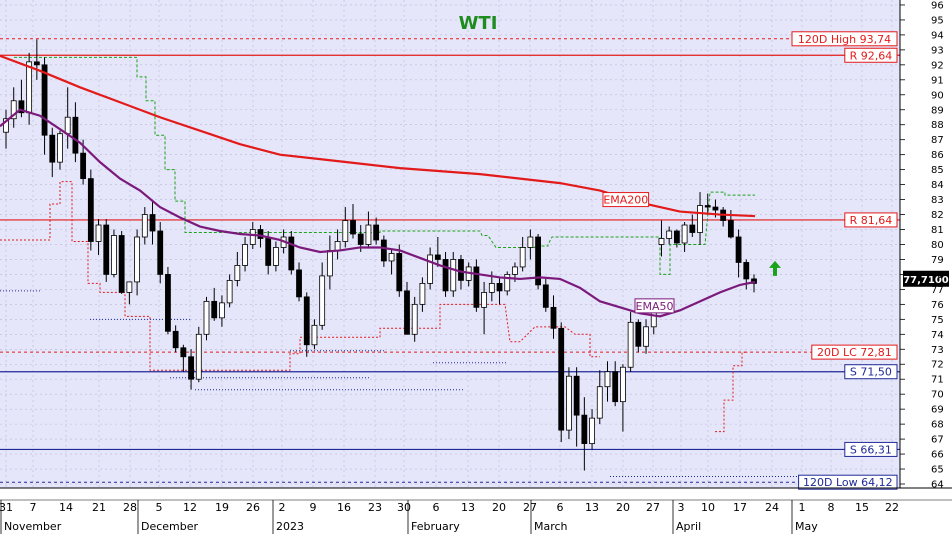 The width and height of the screenshot is (952, 540). I want to click on x-tick-label: 15, so click(862, 507).